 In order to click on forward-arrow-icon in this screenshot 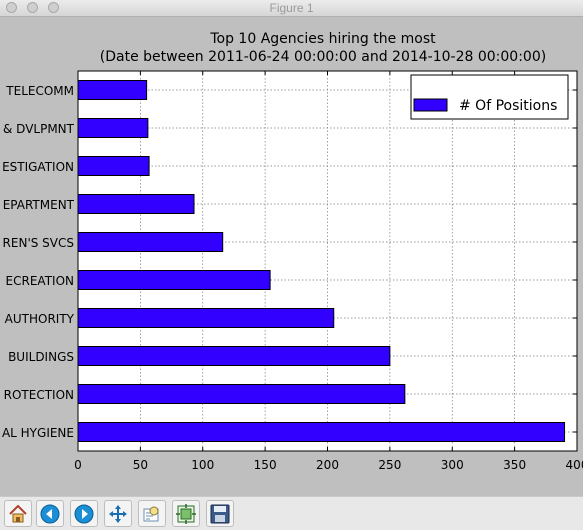, I will do `click(84, 514)`.